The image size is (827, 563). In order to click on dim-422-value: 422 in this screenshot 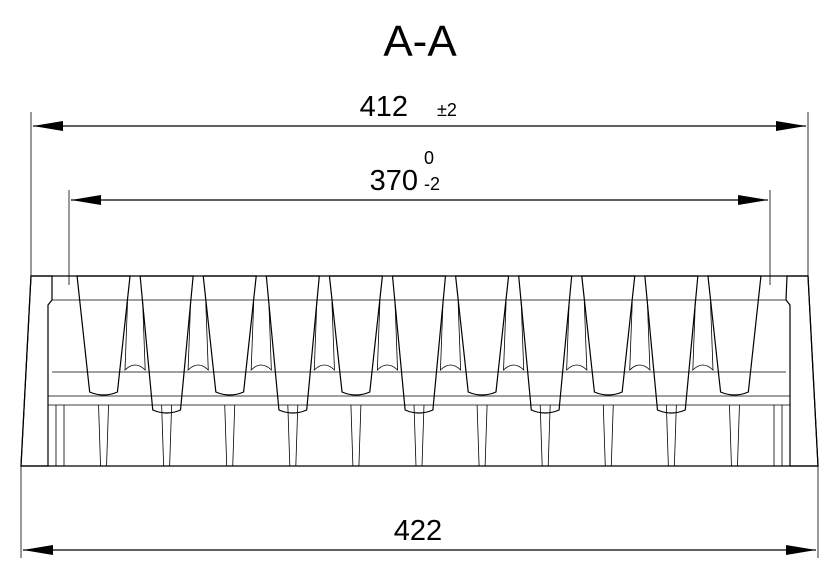, I will do `click(418, 531)`.